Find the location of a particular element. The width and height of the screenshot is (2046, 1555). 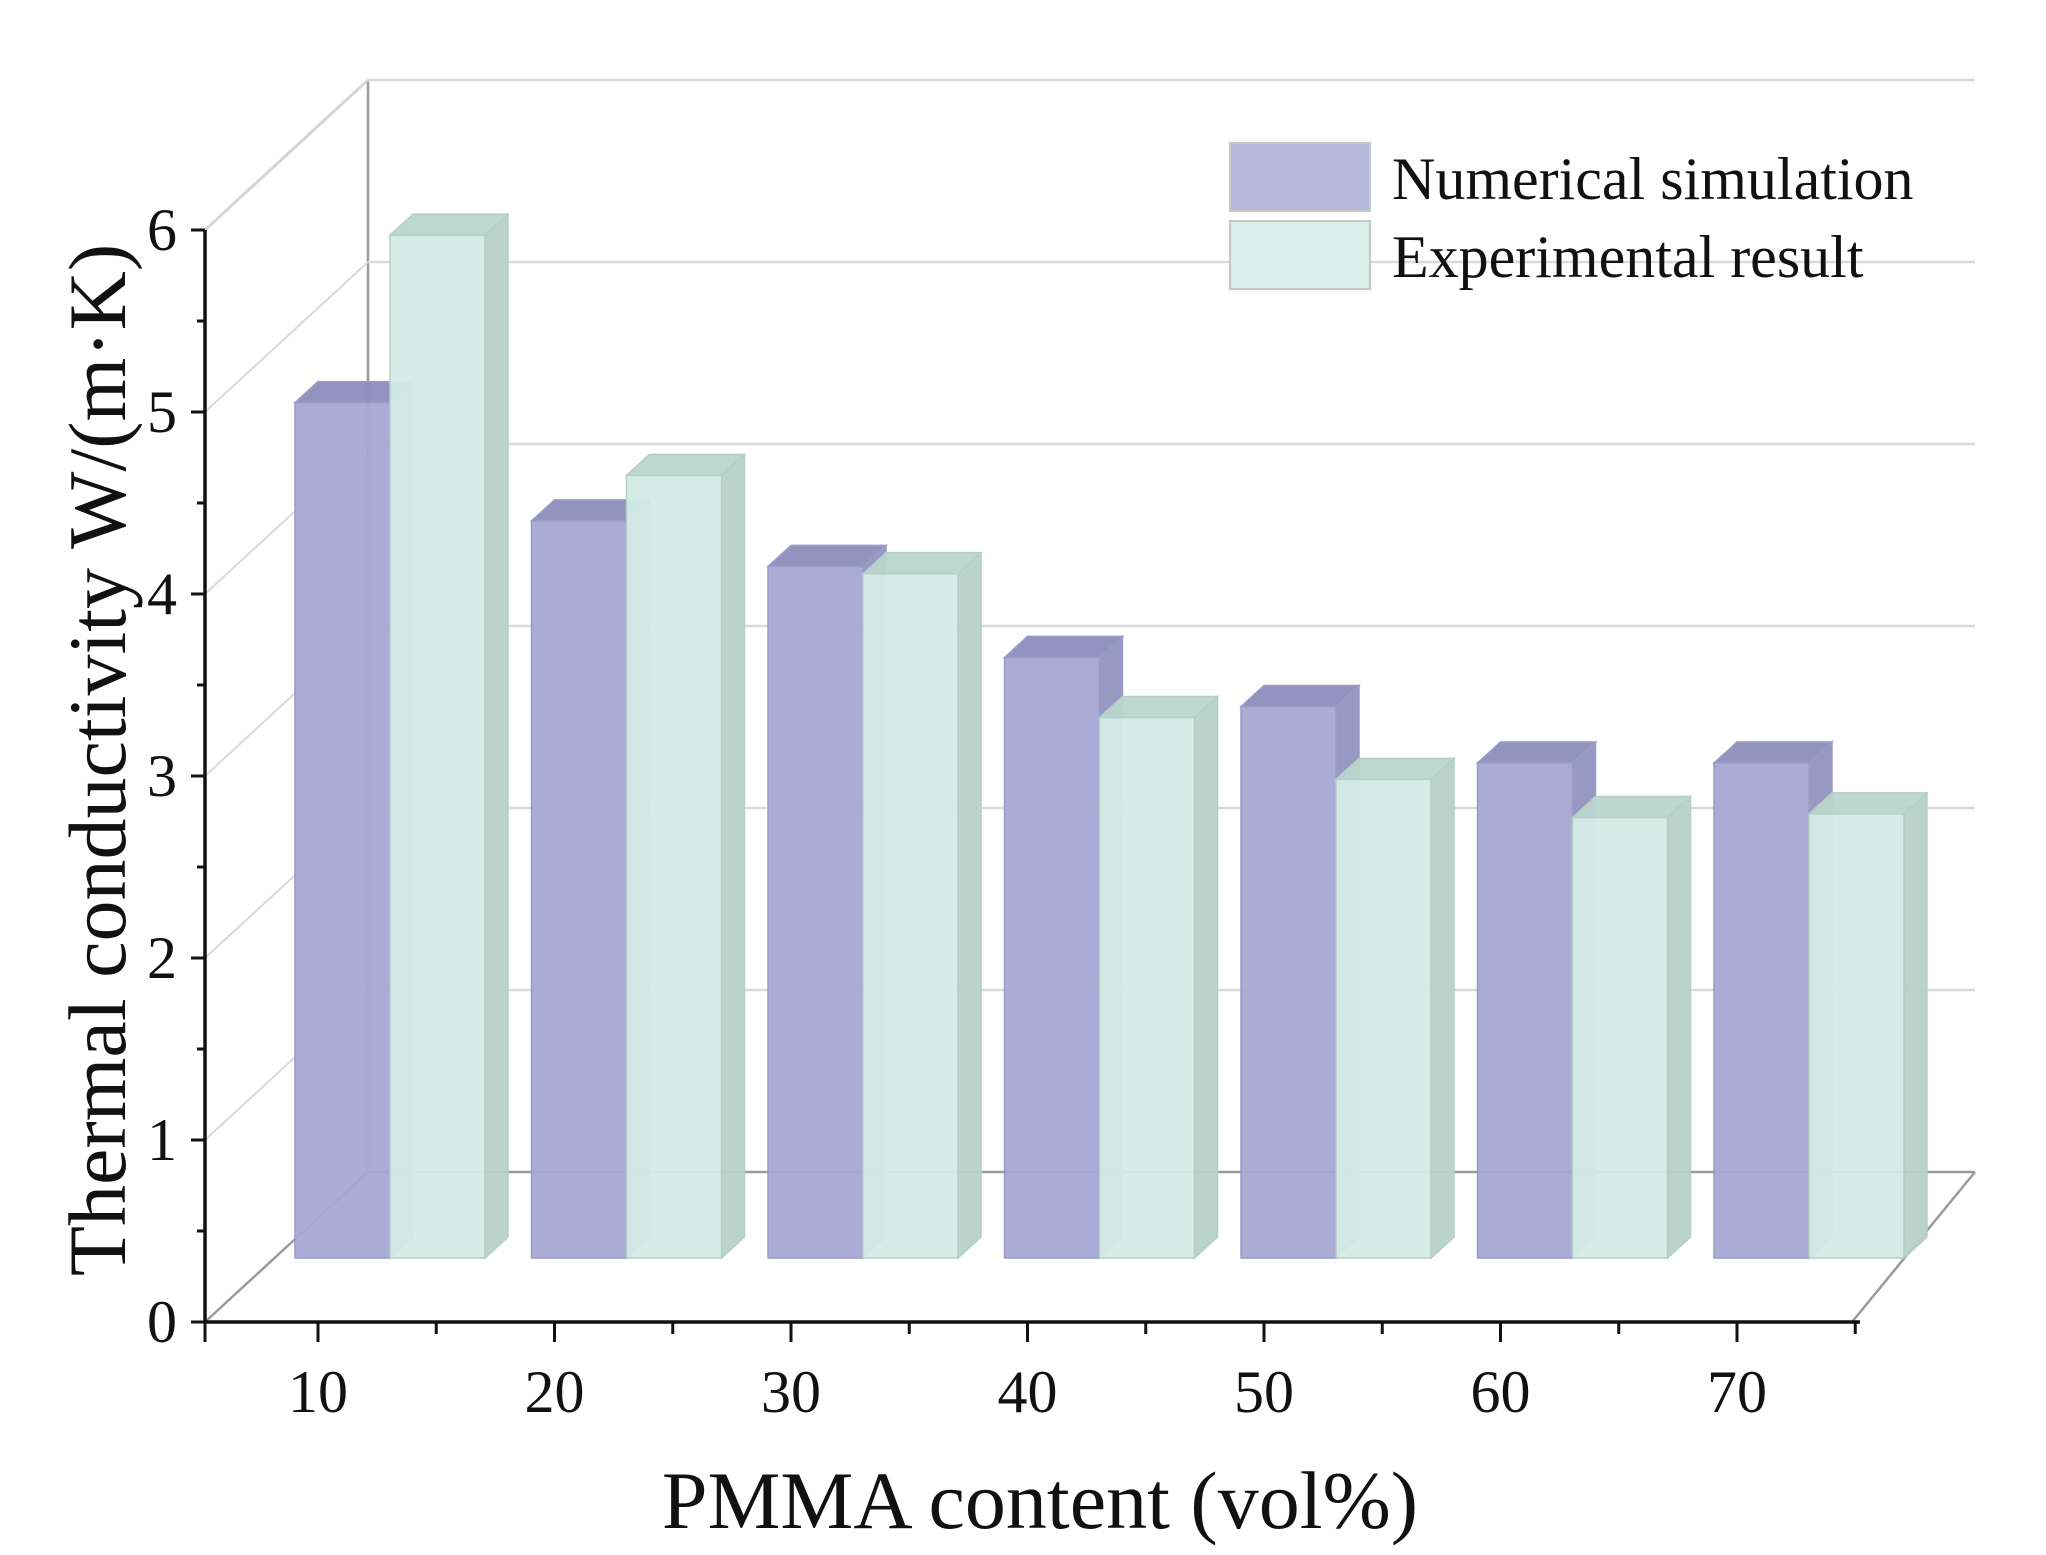

legend-label-numerical: Numerical simulation is located at coordinates (1653, 179).